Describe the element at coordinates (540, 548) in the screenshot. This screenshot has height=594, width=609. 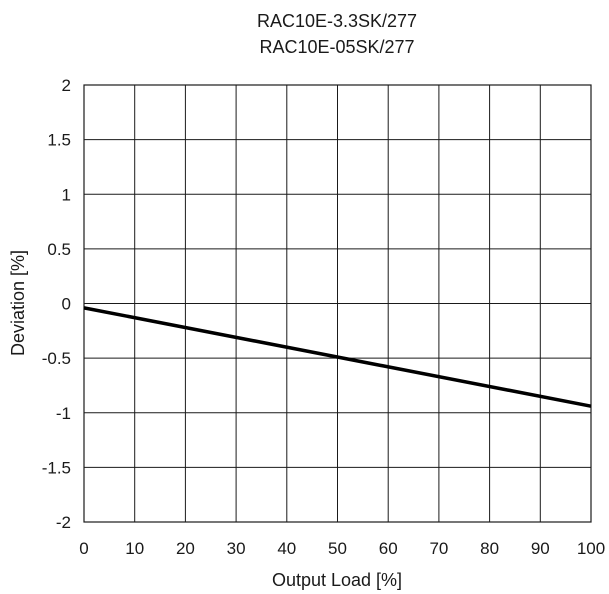
I see `x-tick-label: 90` at that location.